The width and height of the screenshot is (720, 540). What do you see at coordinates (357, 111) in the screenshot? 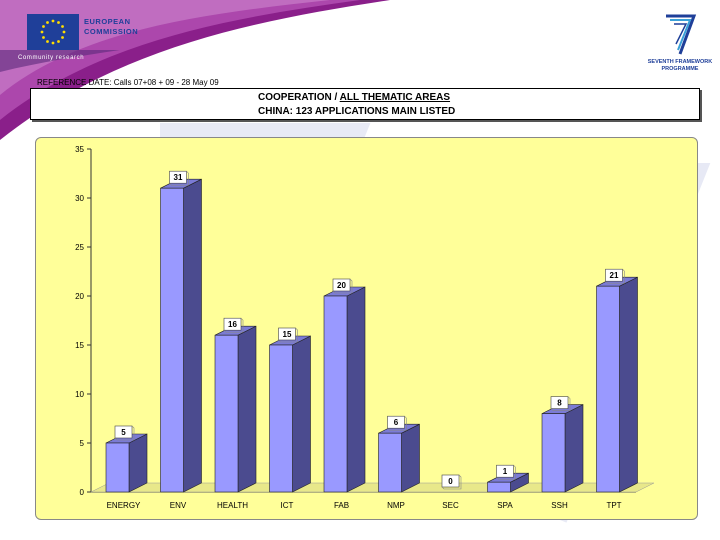
I see `title-line2: CHINA: 123 APPLICATIONS MAIN LISTED` at bounding box center [357, 111].